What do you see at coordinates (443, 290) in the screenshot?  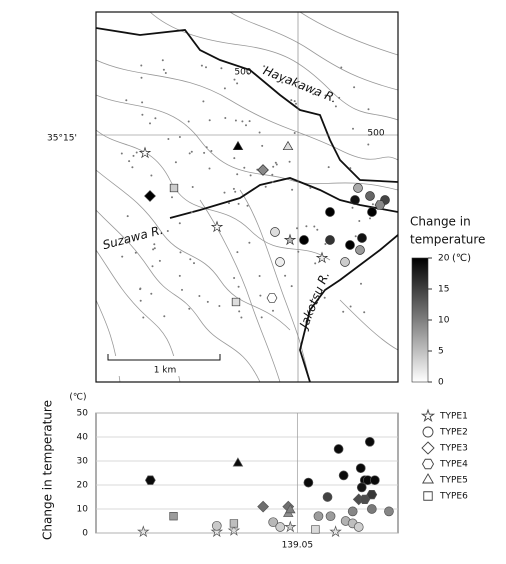 I see `colorbar-tick-label: 15` at bounding box center [443, 290].